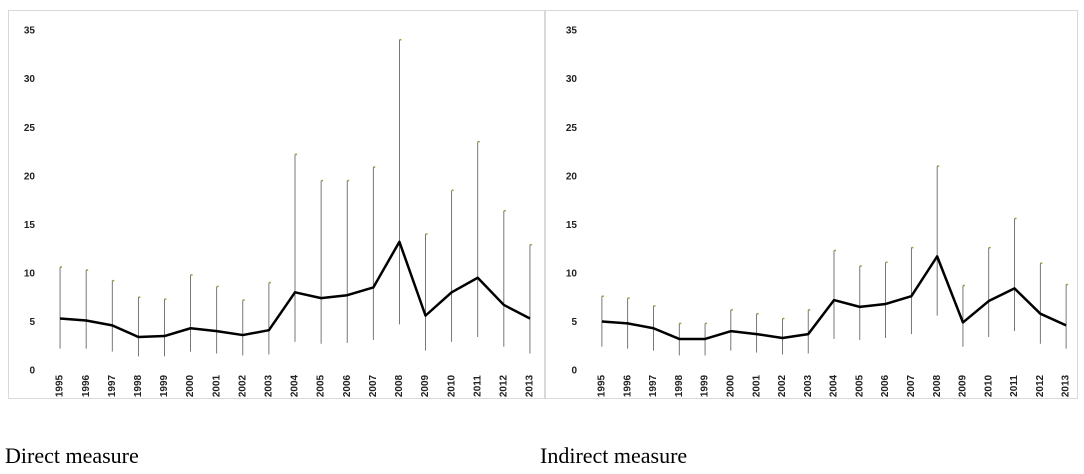 This screenshot has width=1084, height=474. What do you see at coordinates (72, 455) in the screenshot?
I see `caption: Direct measure` at bounding box center [72, 455].